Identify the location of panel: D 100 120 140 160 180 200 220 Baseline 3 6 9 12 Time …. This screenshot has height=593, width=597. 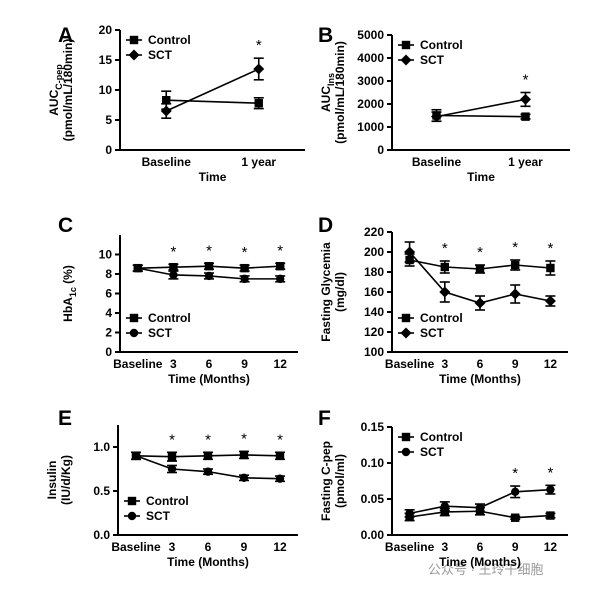
(443, 300).